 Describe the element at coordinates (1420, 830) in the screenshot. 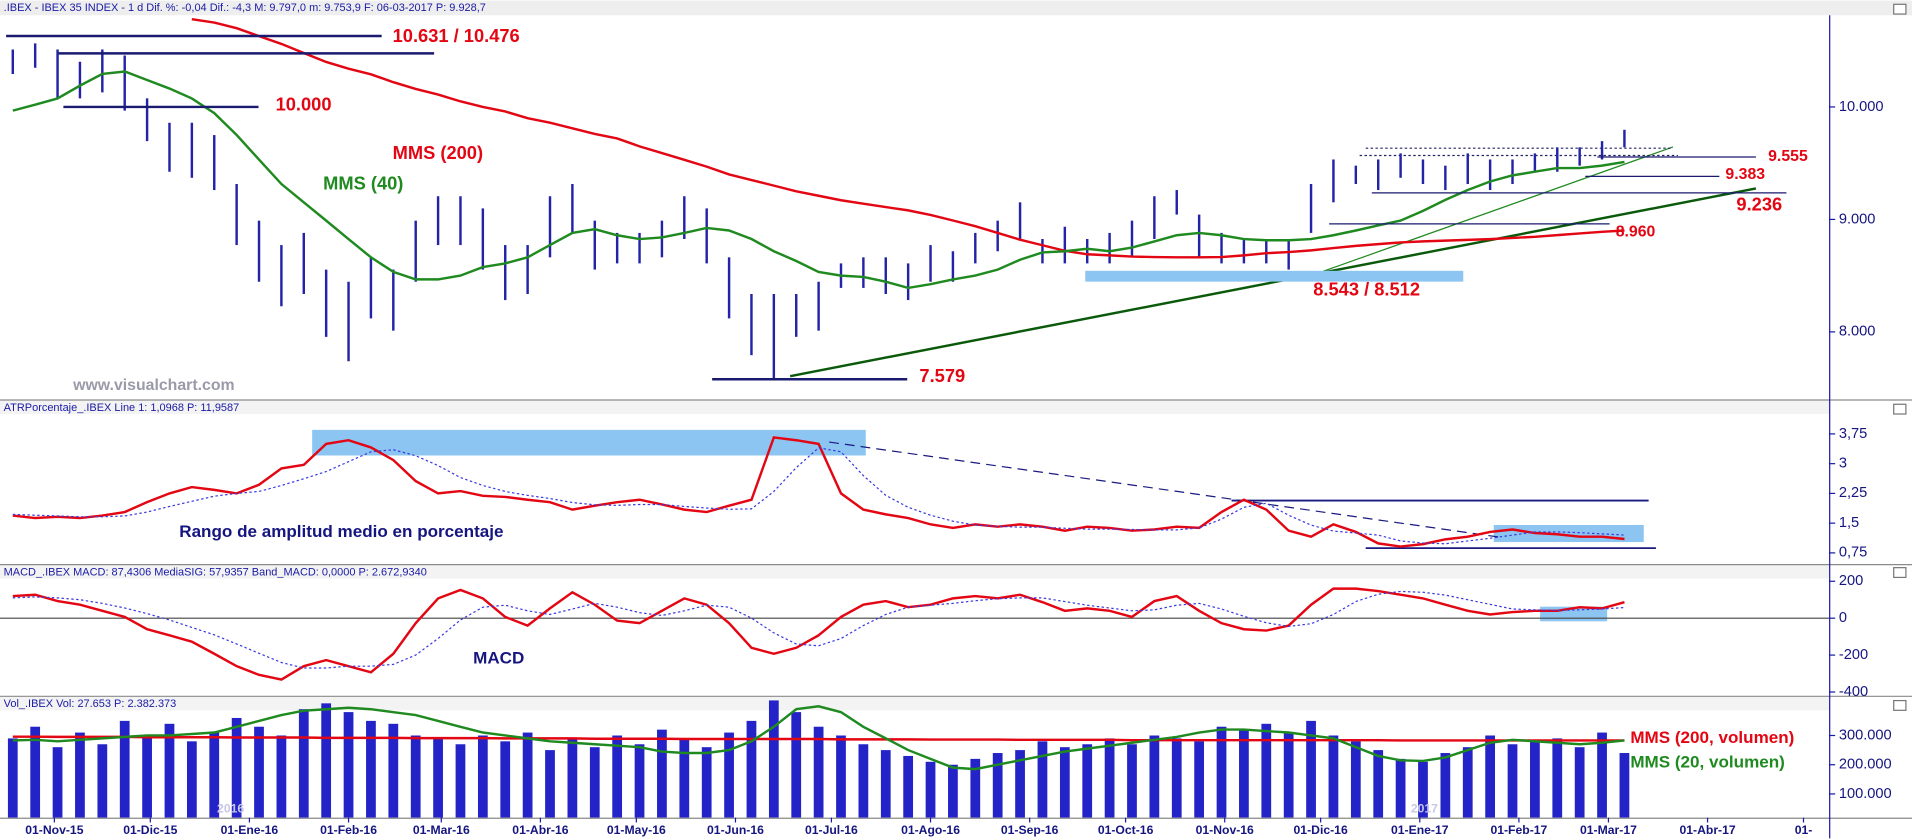

I see `x-tick-label: 01-Ene-17` at that location.